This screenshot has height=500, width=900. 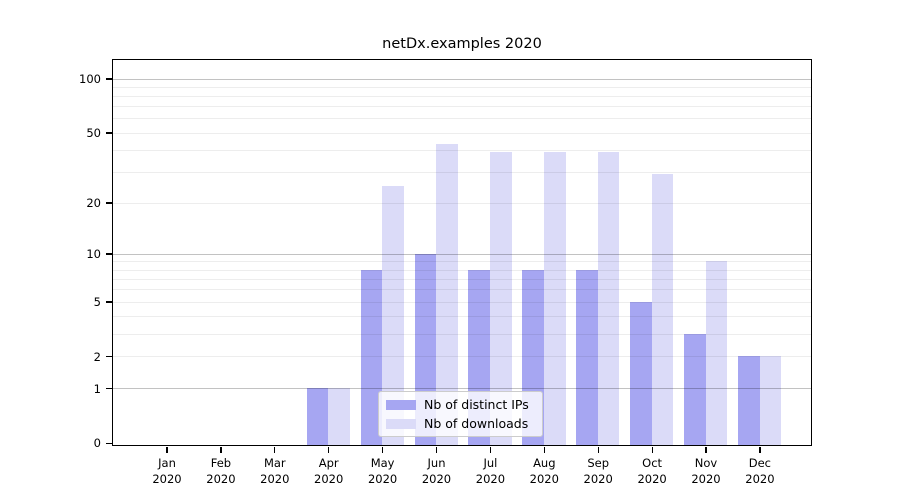 What do you see at coordinates (462, 44) in the screenshot?
I see `chart-title: netDx.examples 2020` at bounding box center [462, 44].